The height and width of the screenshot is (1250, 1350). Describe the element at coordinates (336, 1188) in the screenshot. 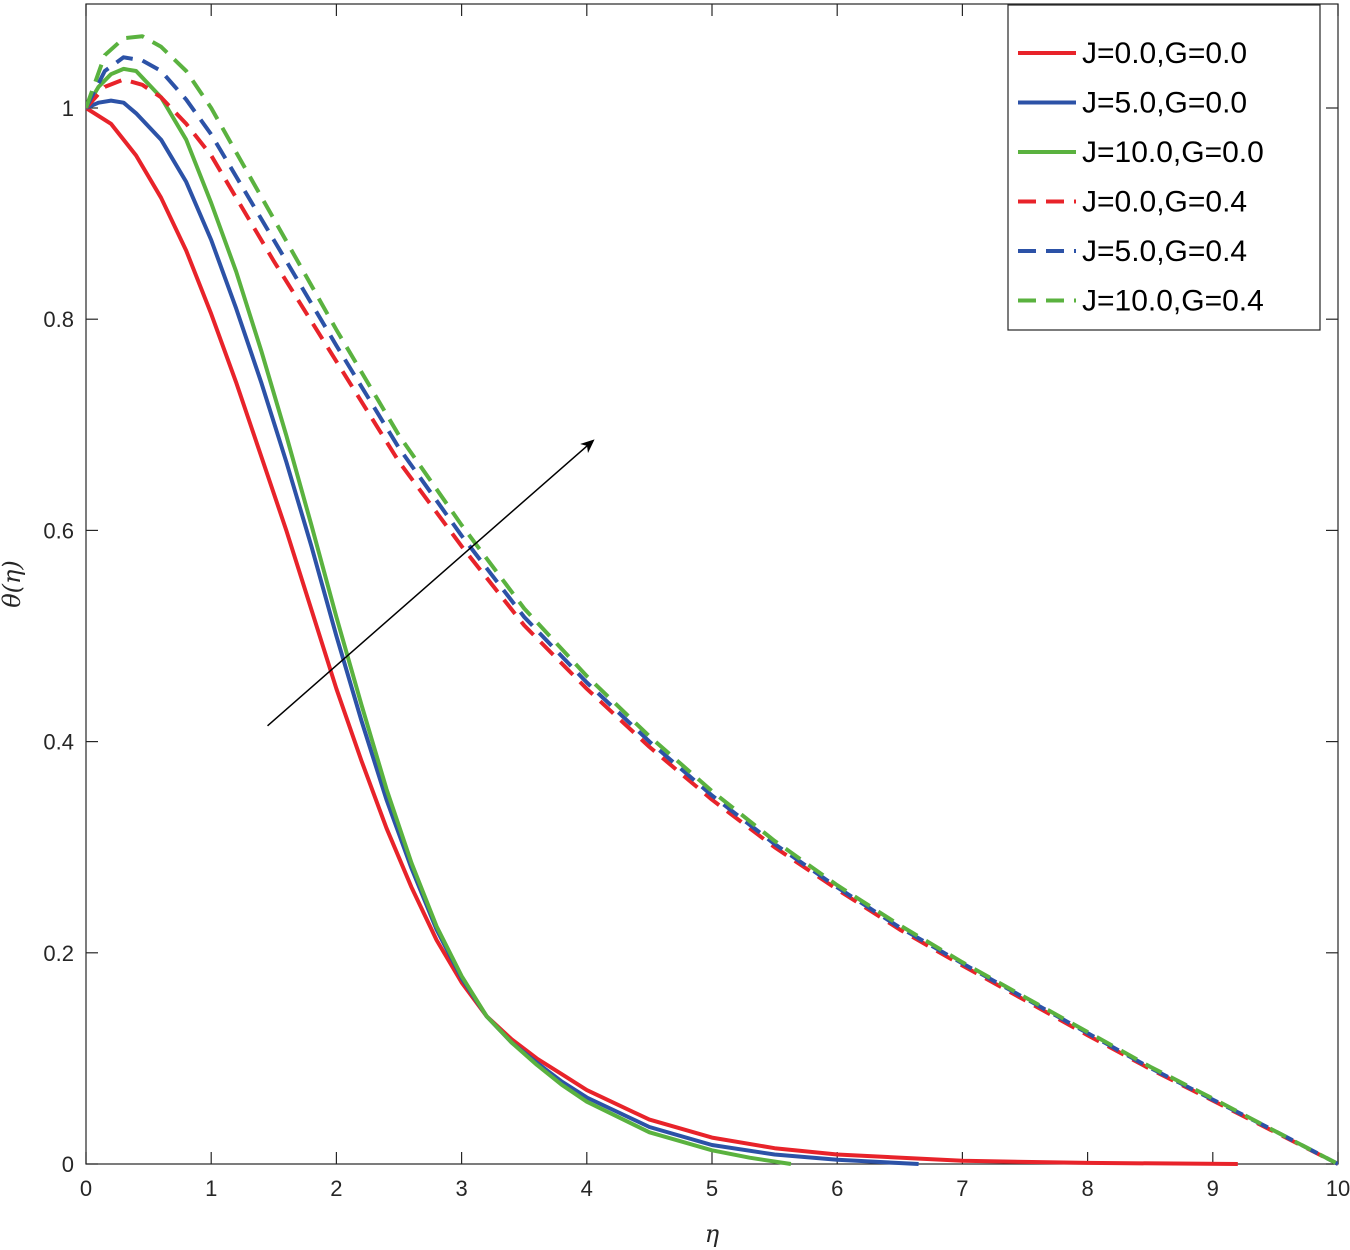

I see `x-tick-label: 2` at that location.